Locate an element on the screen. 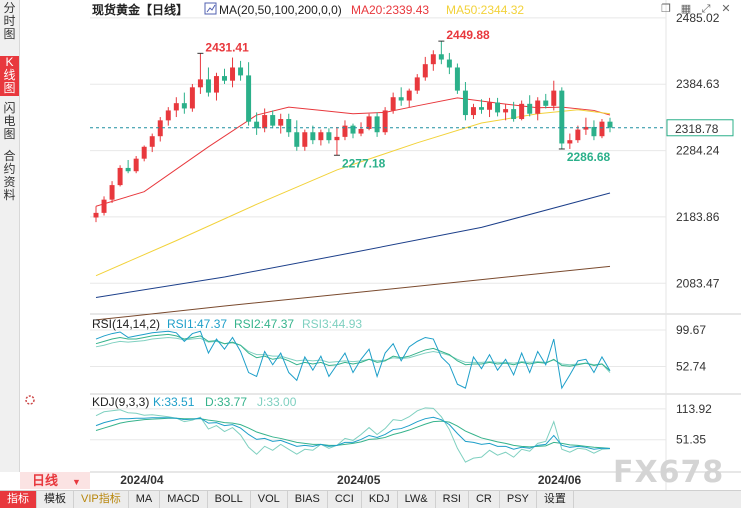 The height and width of the screenshot is (508, 741). ma50-label: MA50:2344.32 is located at coordinates (485, 10).